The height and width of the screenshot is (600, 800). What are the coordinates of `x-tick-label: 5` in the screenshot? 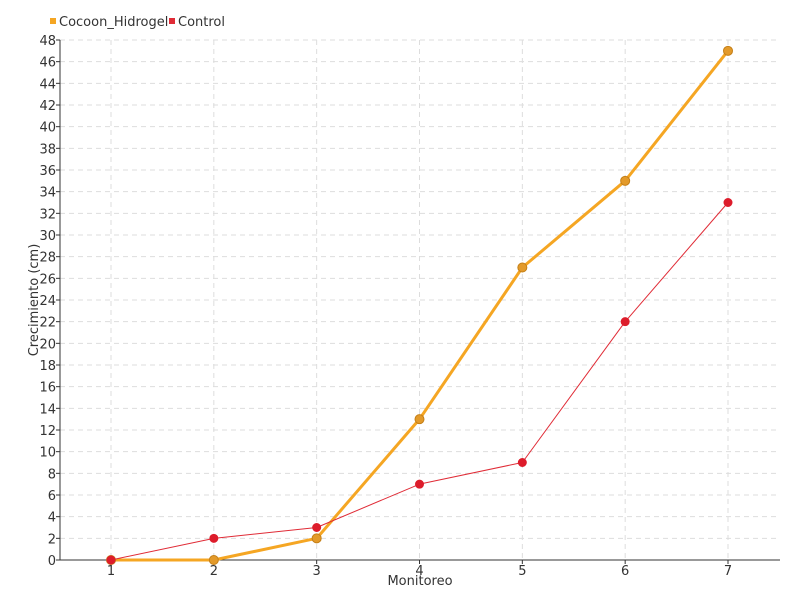 It's located at (522, 571).